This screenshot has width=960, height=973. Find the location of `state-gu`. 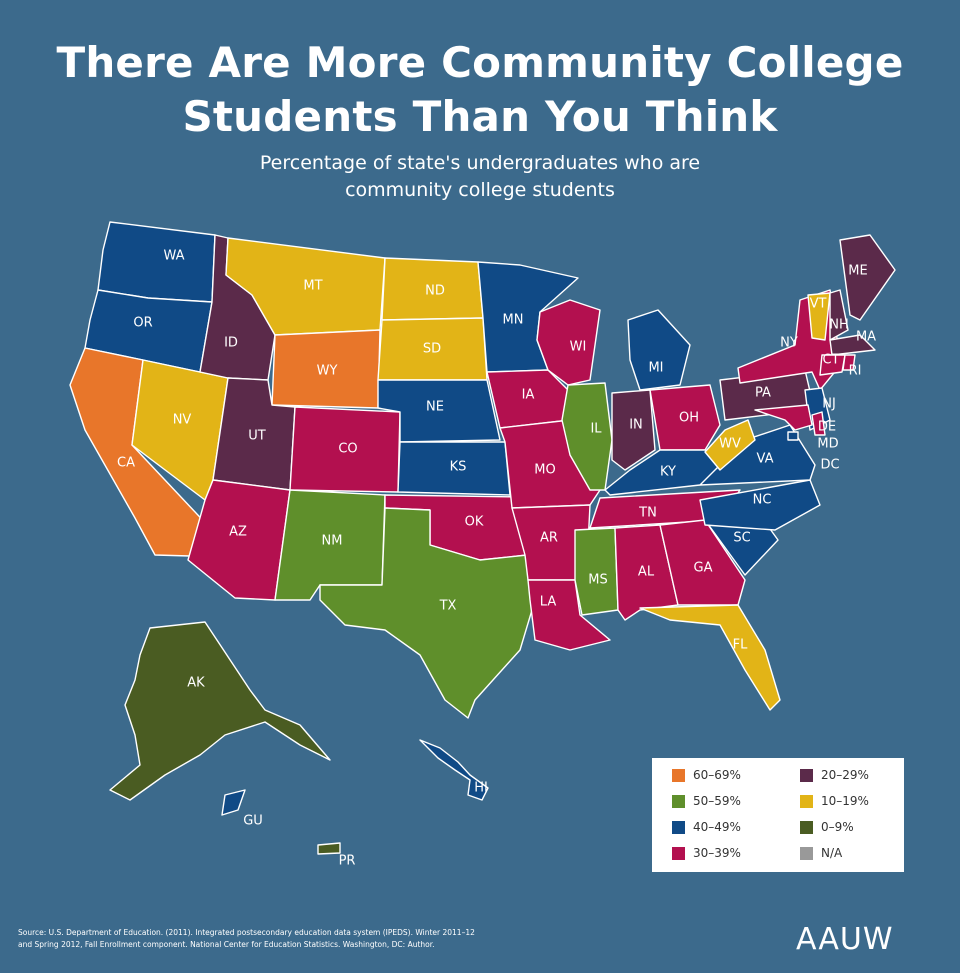

state-gu is located at coordinates (233, 802).